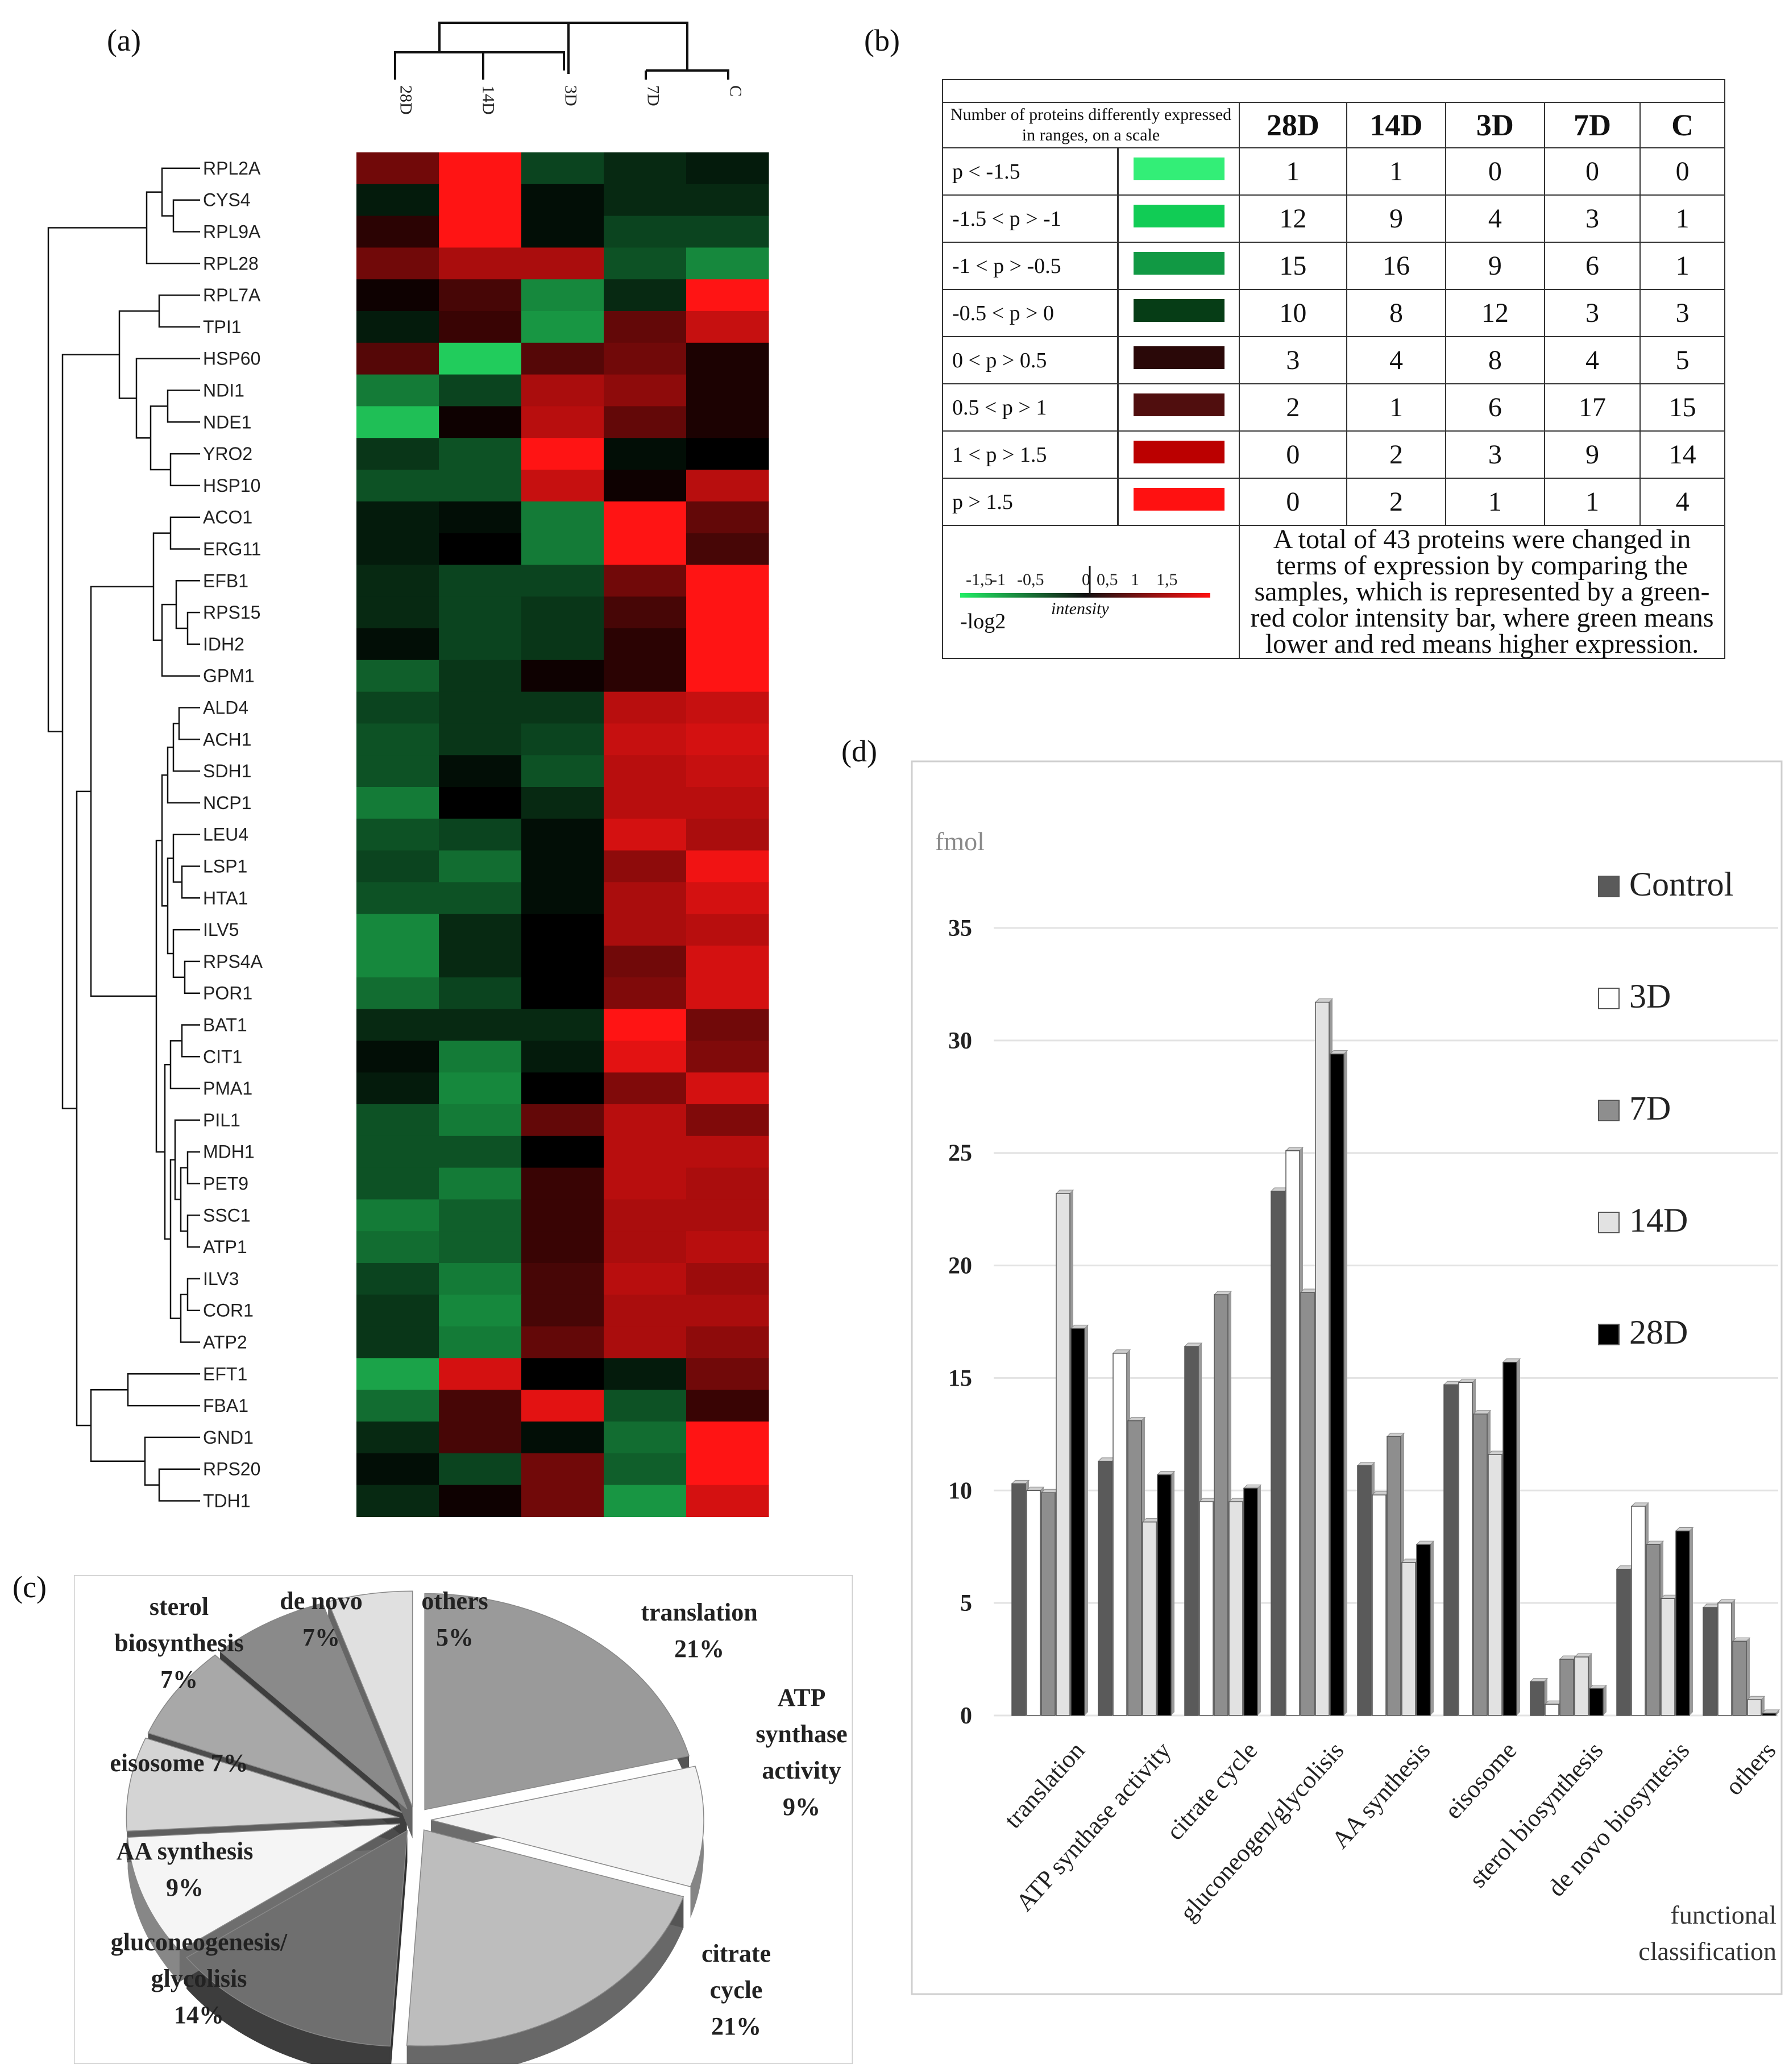  What do you see at coordinates (1396, 454) in the screenshot?
I see `count-cell: 2` at bounding box center [1396, 454].